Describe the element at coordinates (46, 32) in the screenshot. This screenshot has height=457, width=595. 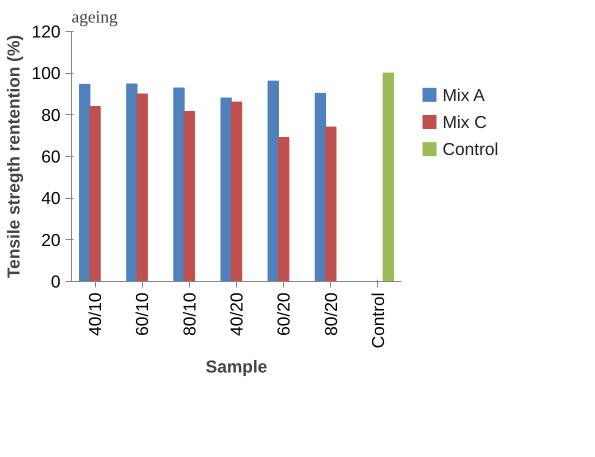
I see `y-tick-label: 120` at that location.